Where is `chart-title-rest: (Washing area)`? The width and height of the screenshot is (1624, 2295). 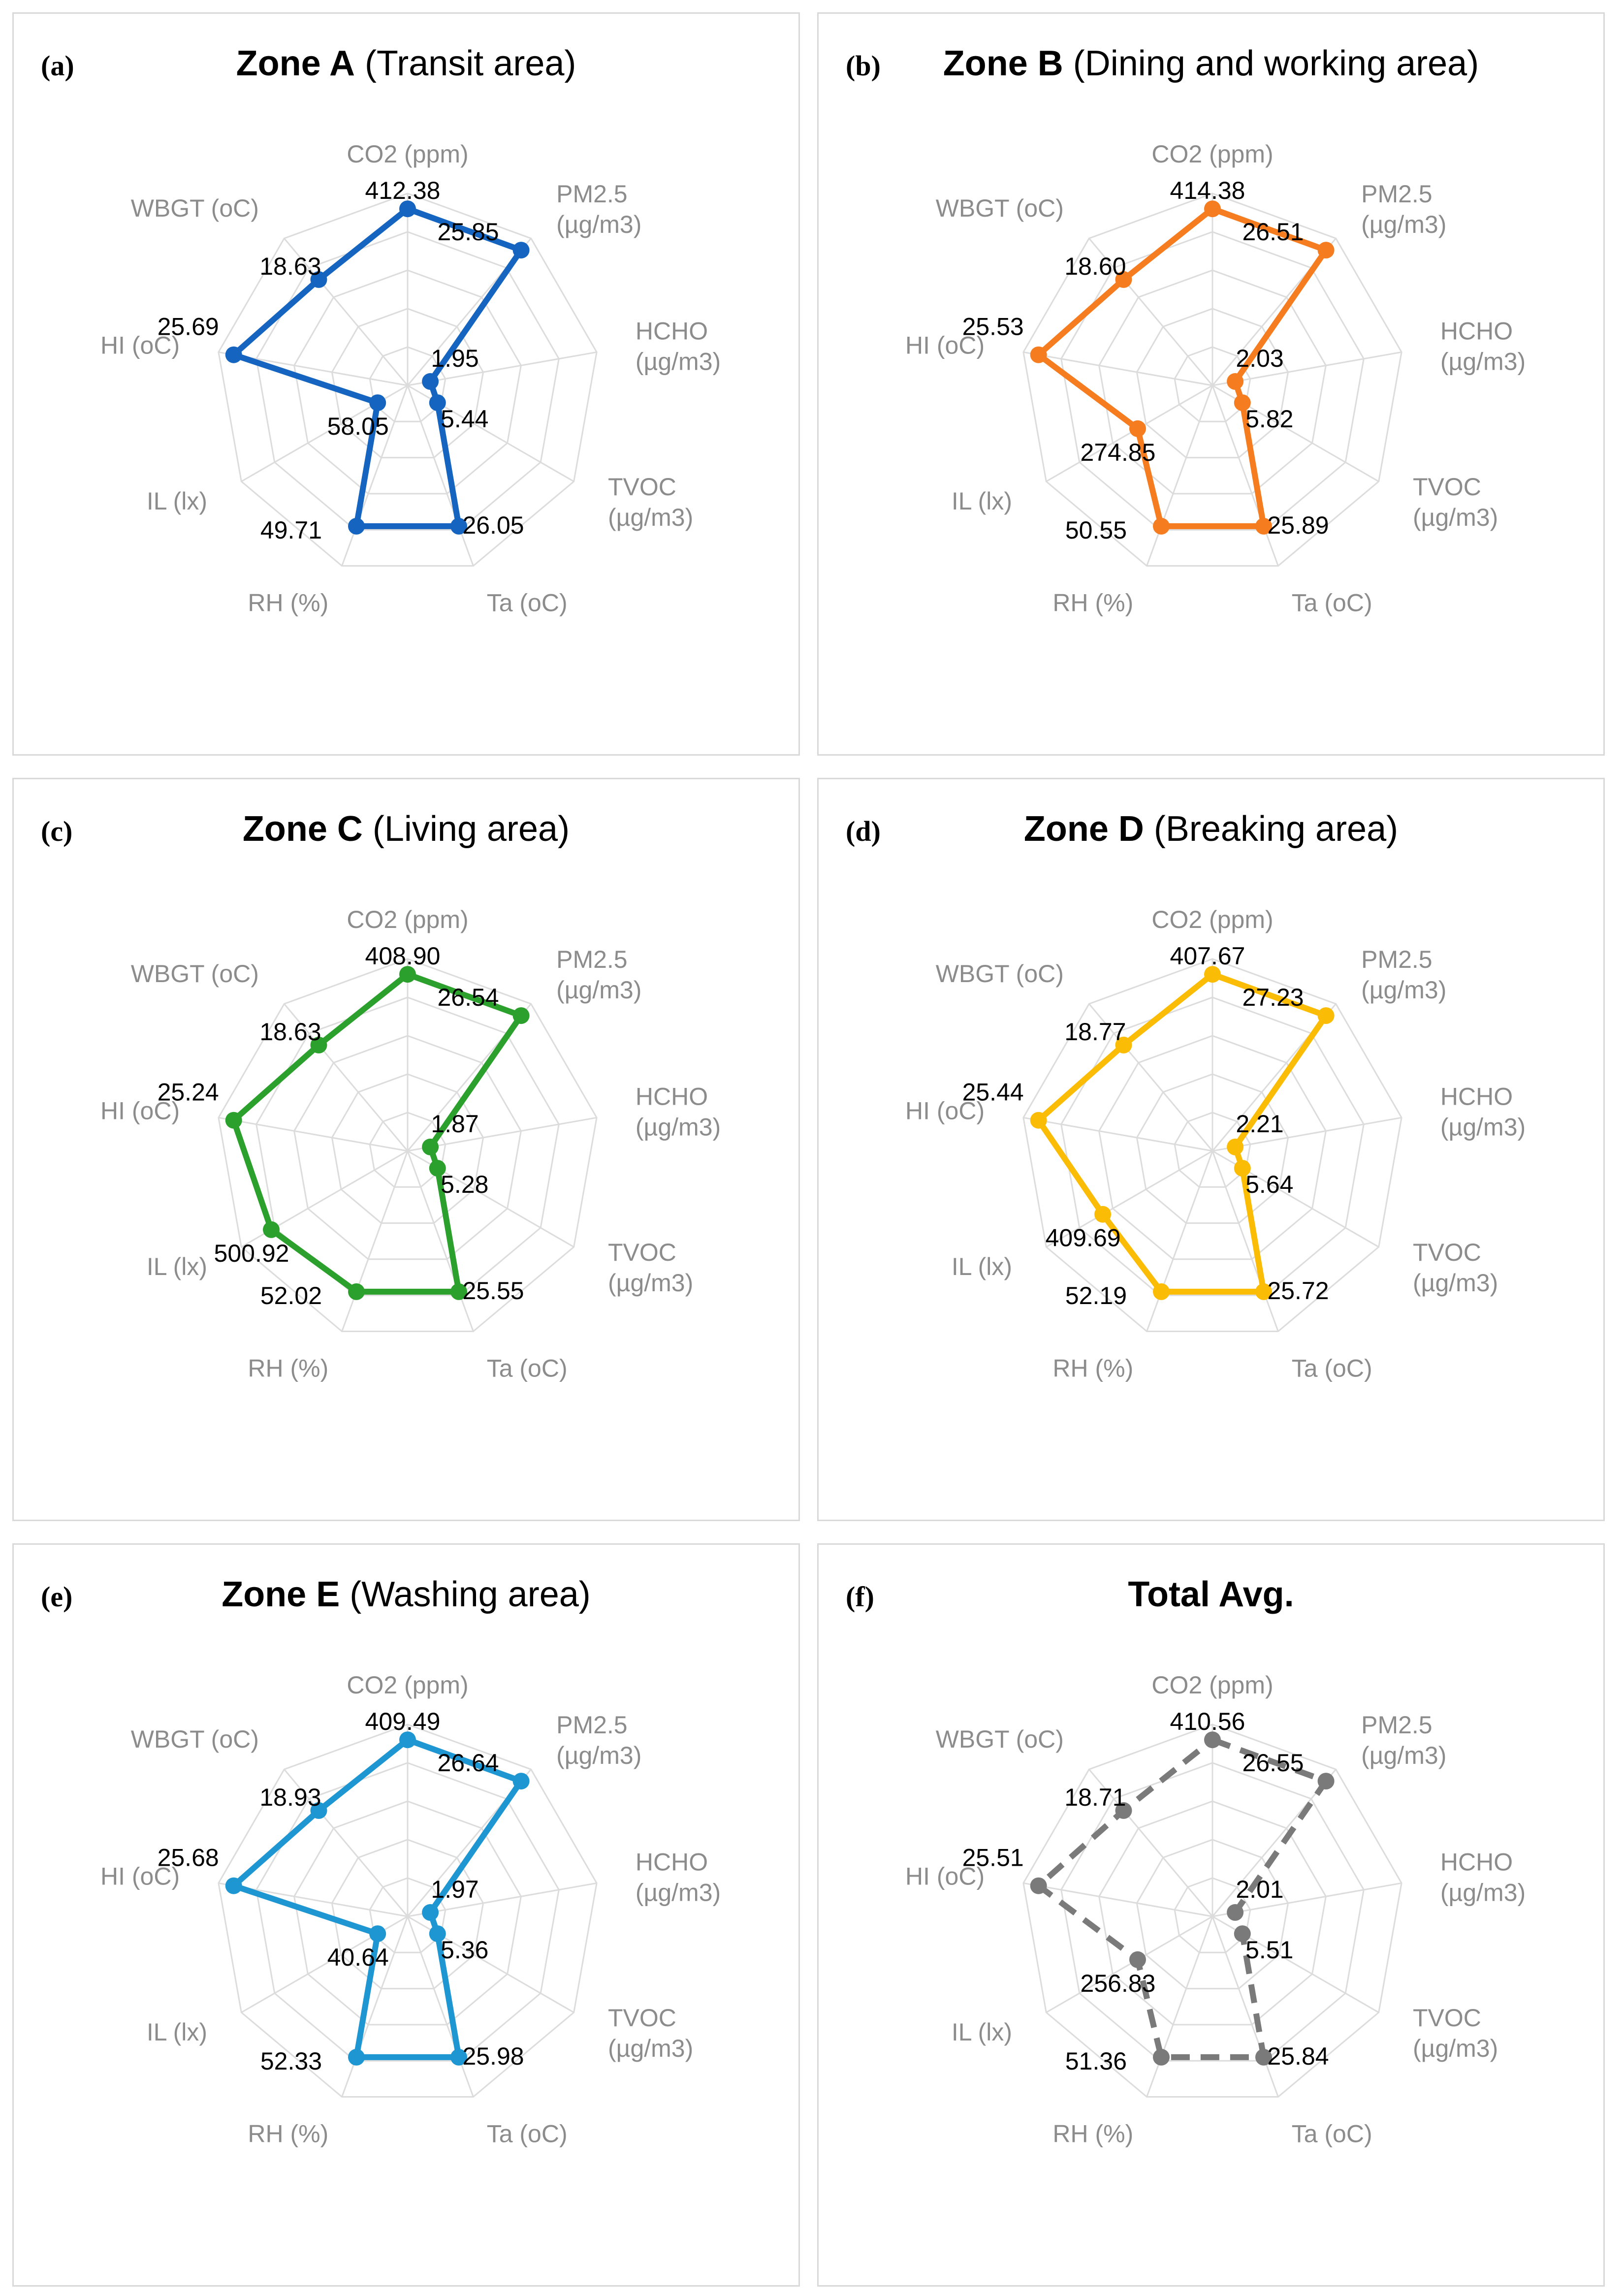
chart-title-rest: (Washing area) is located at coordinates (465, 1594).